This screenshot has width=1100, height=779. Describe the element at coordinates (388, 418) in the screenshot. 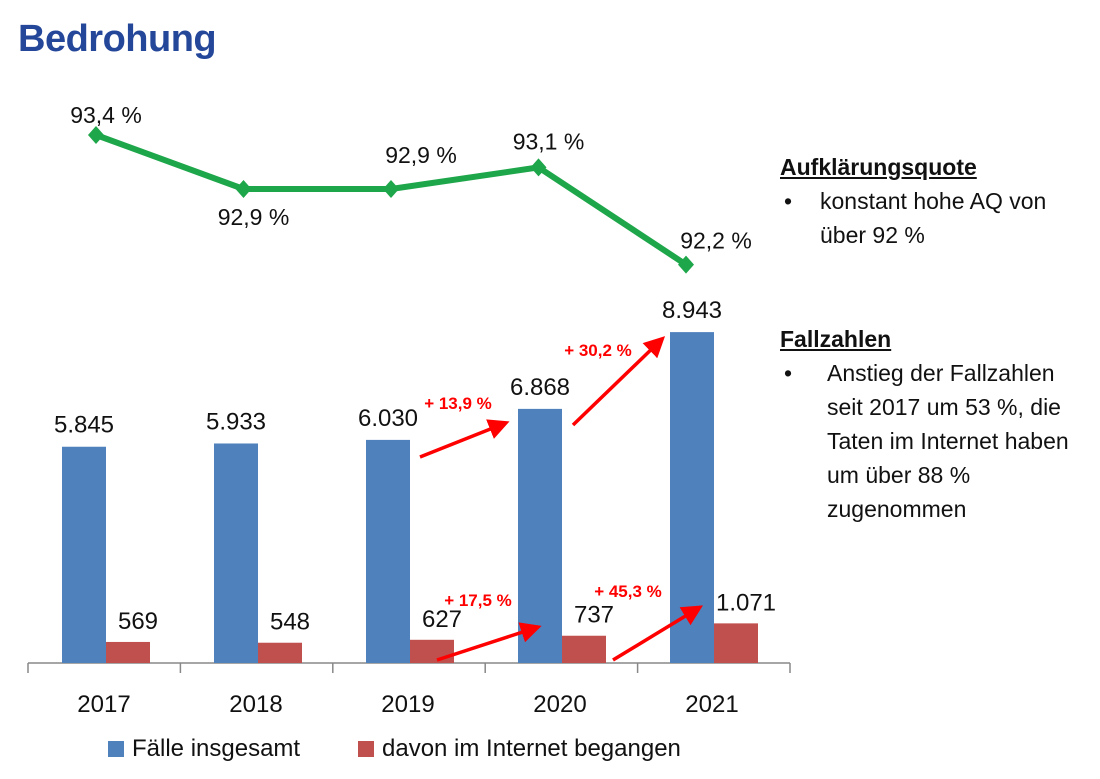

I see `bar-label-total: 6.030` at that location.